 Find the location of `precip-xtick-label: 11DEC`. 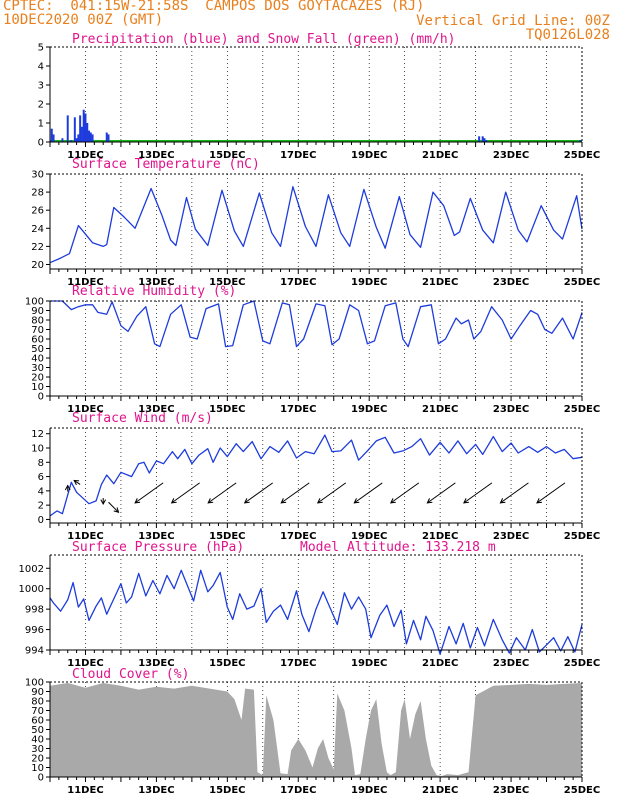

precip-xtick-label: 11DEC is located at coordinates (85, 155).